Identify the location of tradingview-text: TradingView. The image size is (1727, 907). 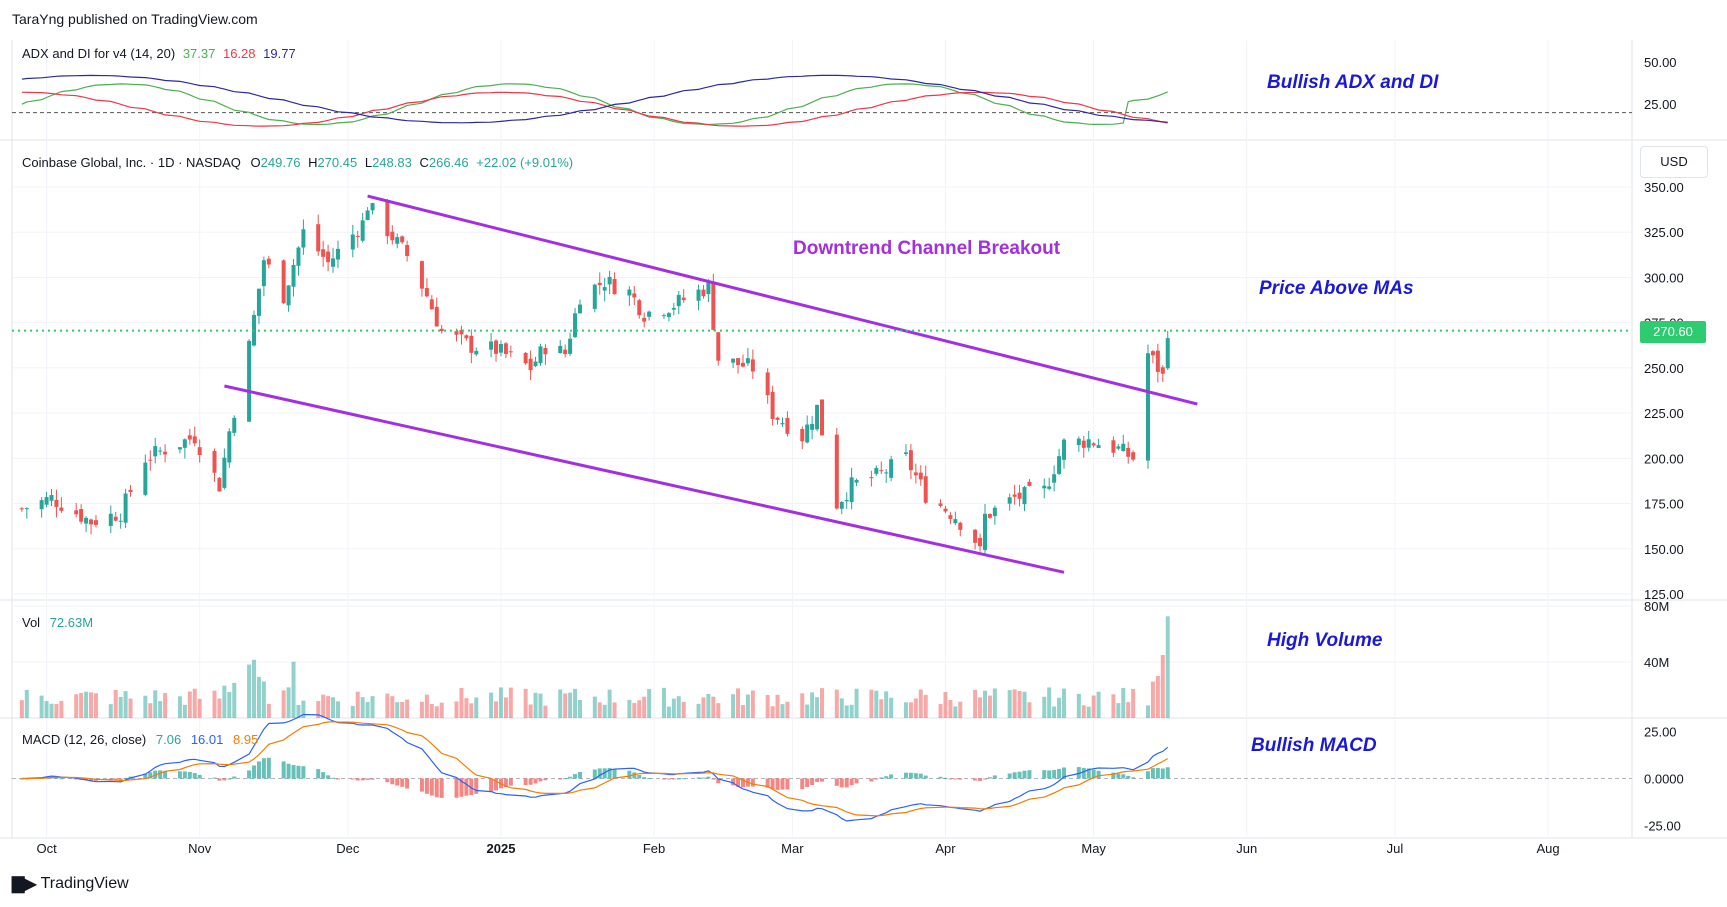
(84, 883).